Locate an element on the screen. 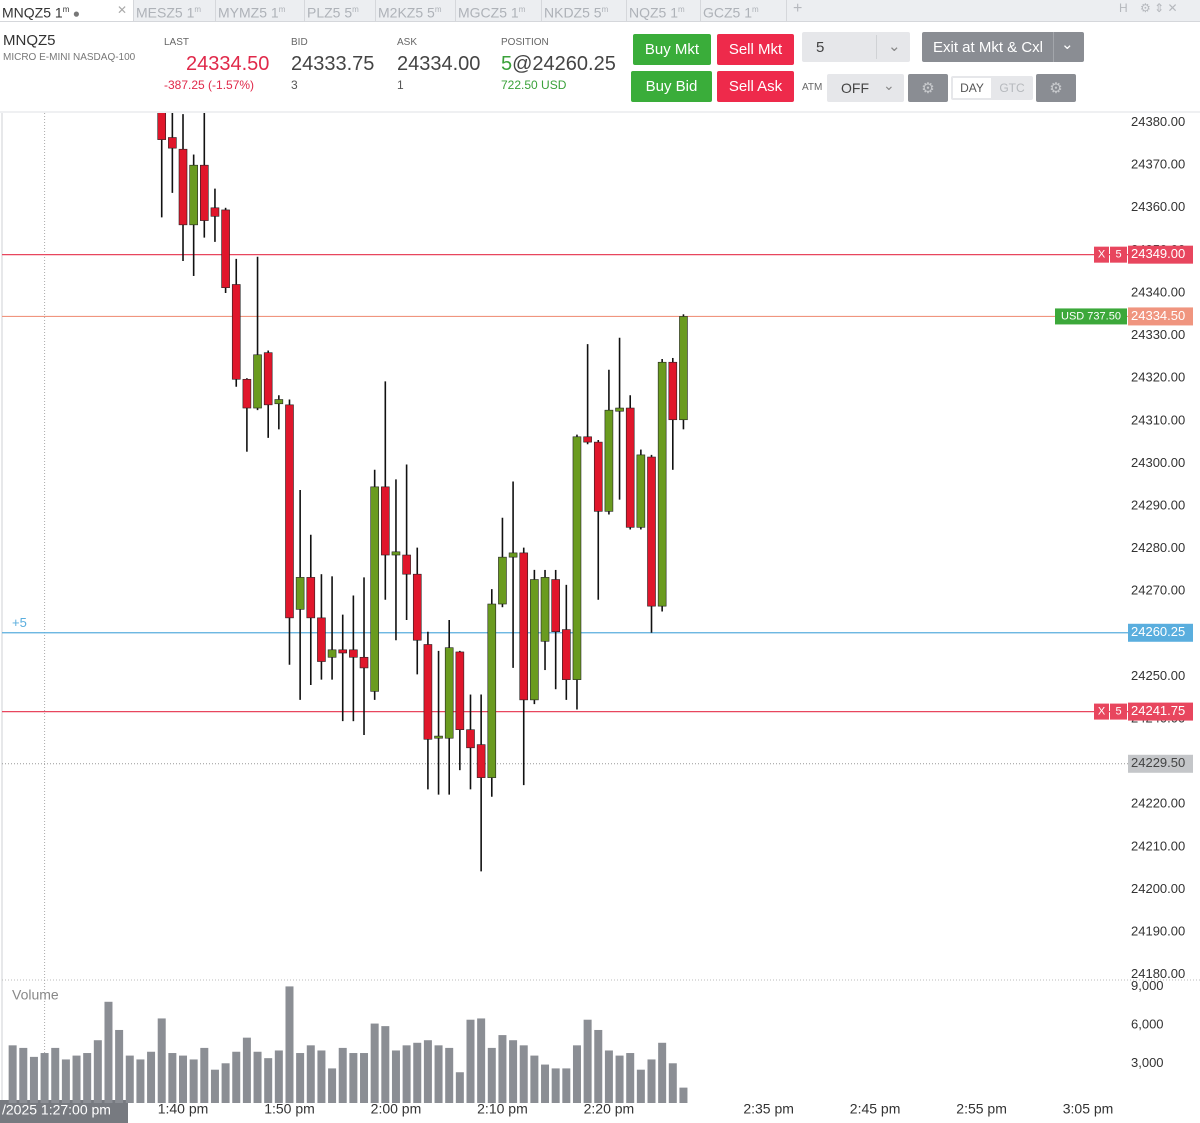 Image resolution: width=1200 pixels, height=1123 pixels. gtc-option: GTC is located at coordinates (1012, 88).